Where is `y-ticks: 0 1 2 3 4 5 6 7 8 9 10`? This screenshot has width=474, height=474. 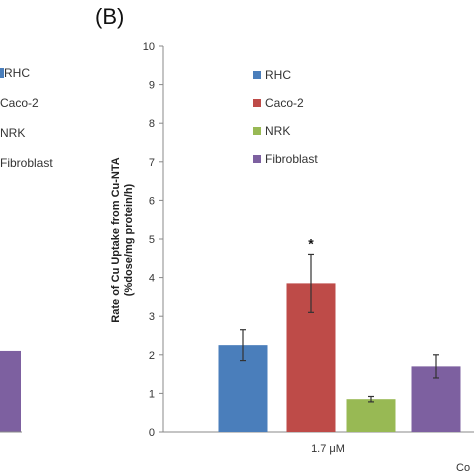
y-ticks: 0 1 2 3 4 5 6 7 8 9 10 is located at coordinates (153, 240).